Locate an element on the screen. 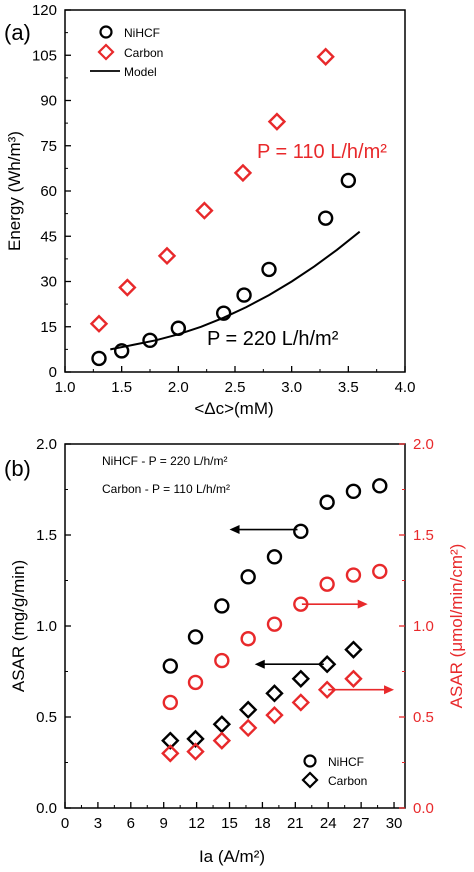  a-x-tick-label: 3.0 is located at coordinates (291, 387).